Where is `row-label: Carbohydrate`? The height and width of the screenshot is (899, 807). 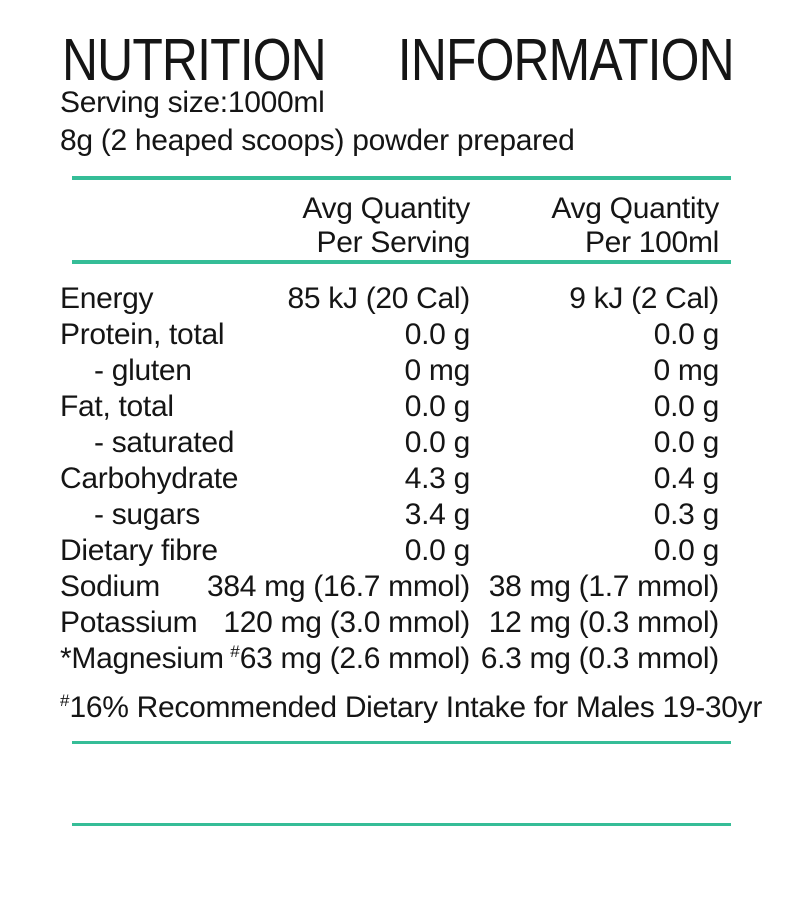
row-label: Carbohydrate is located at coordinates (149, 478).